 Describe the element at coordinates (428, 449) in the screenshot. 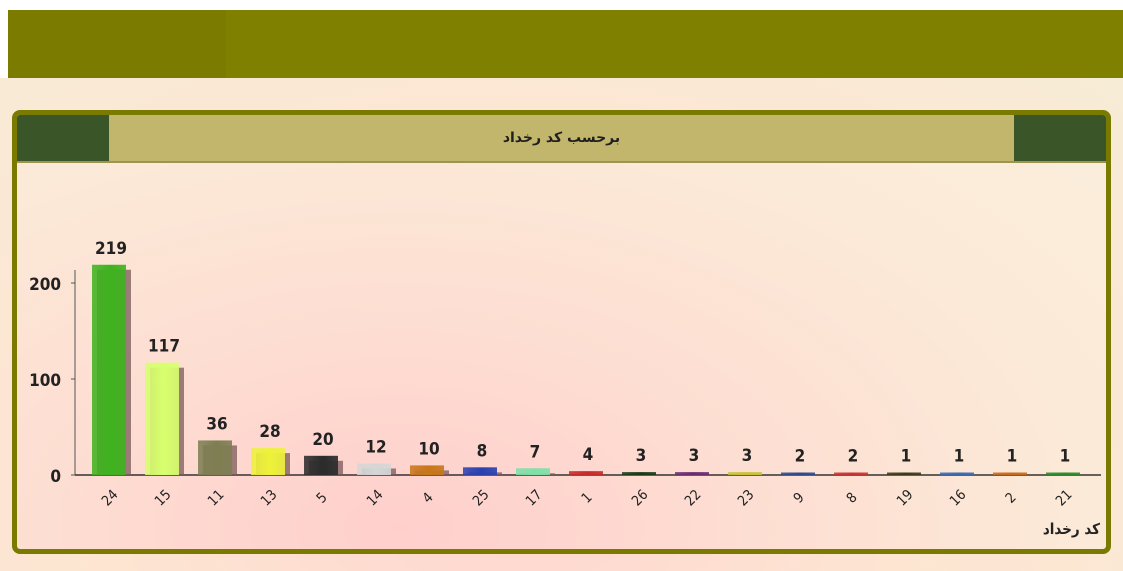

I see `data-label: 10` at that location.